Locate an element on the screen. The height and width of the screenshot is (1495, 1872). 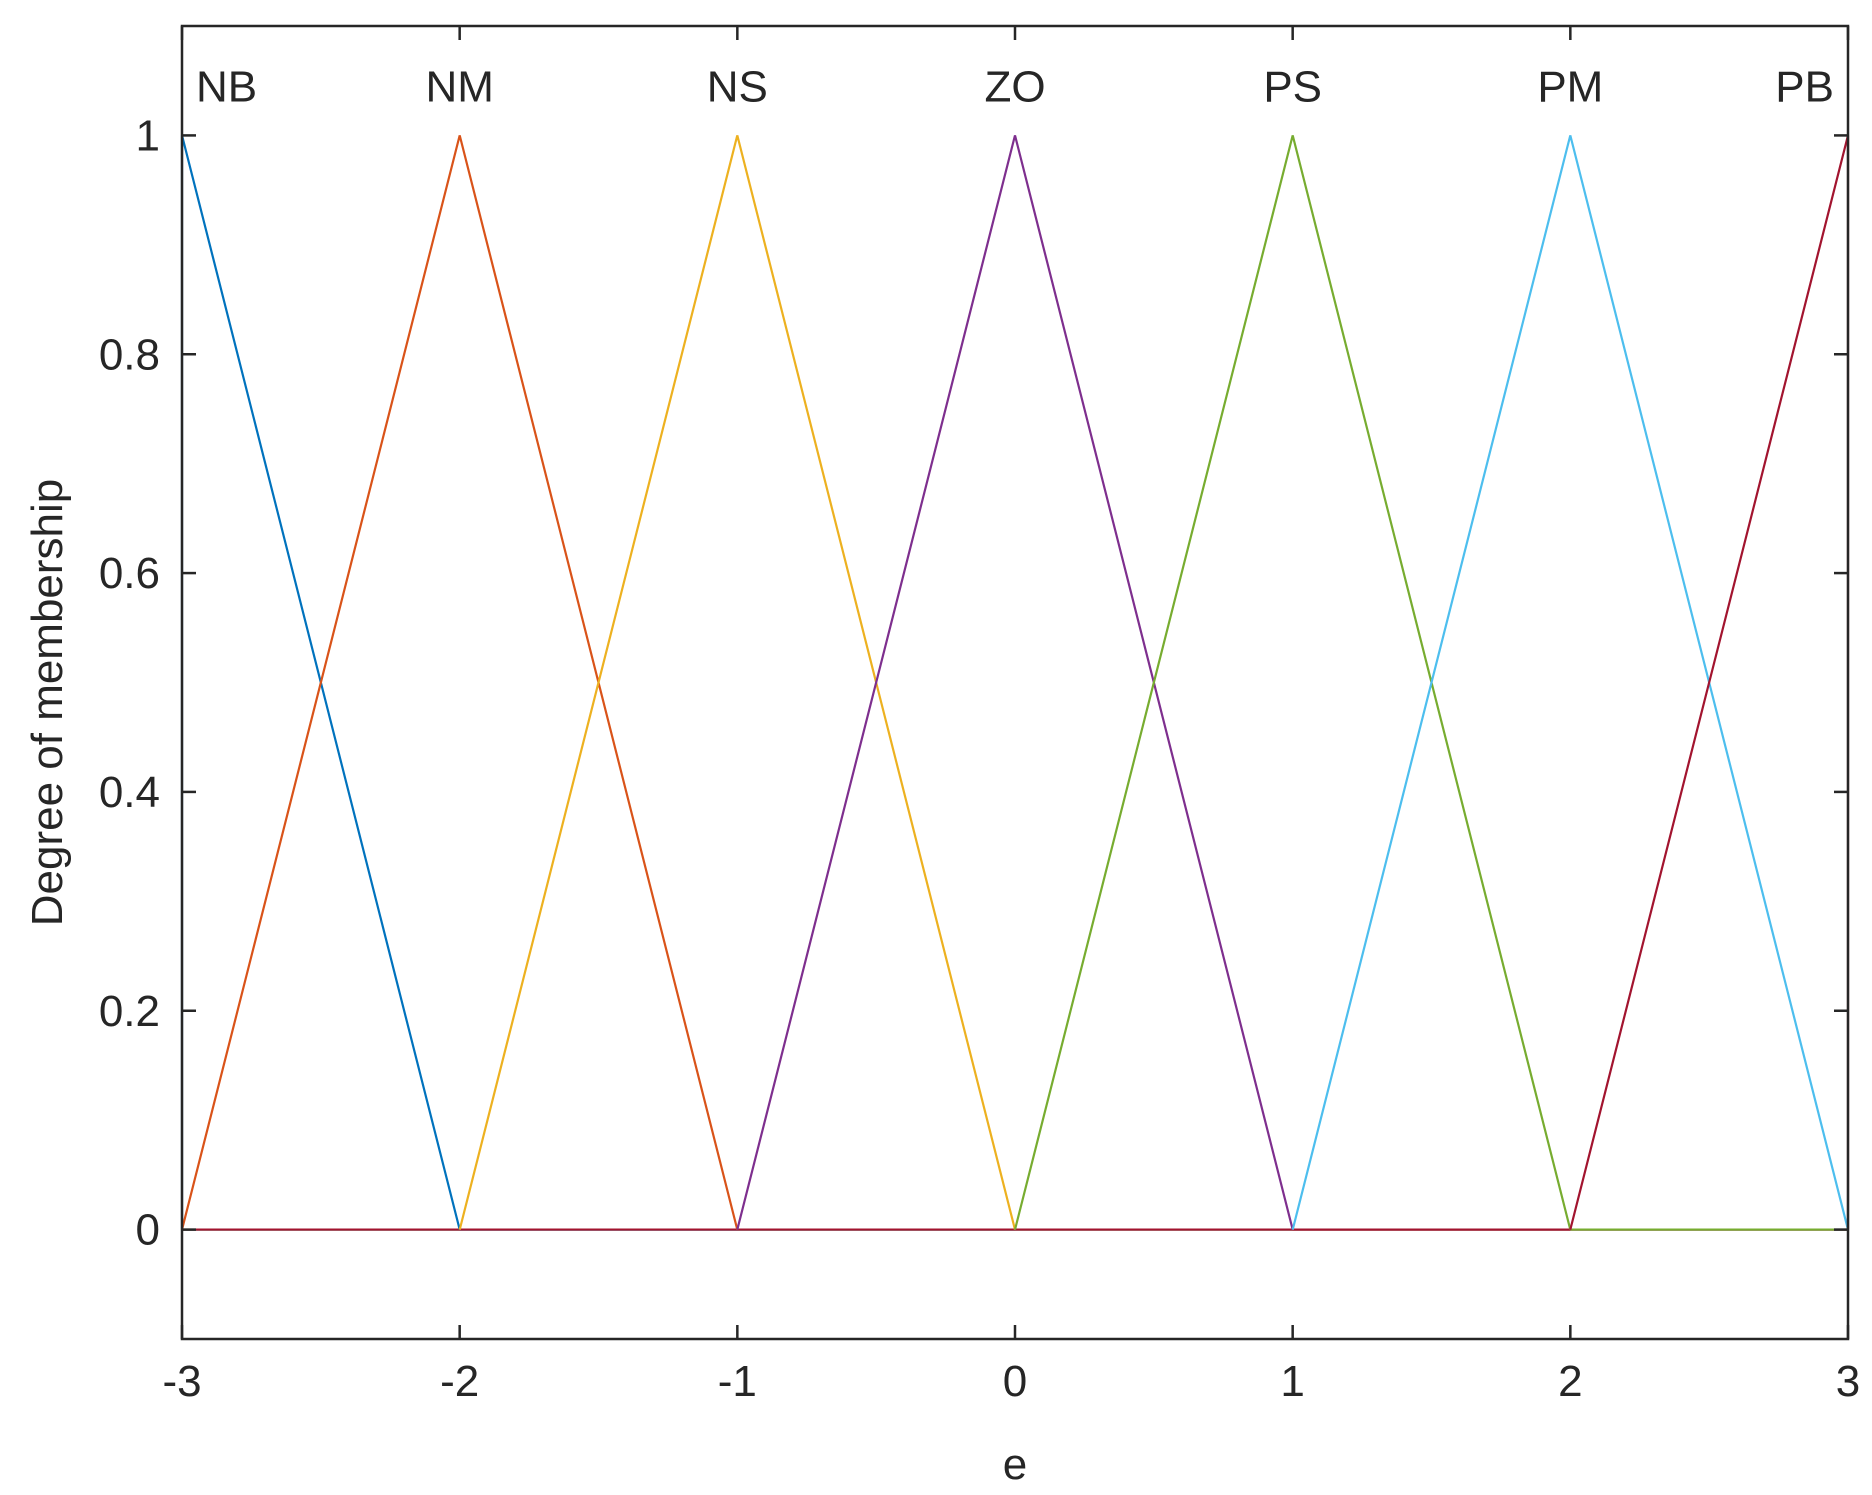
x-tick-label: 2 is located at coordinates (1570, 1381).